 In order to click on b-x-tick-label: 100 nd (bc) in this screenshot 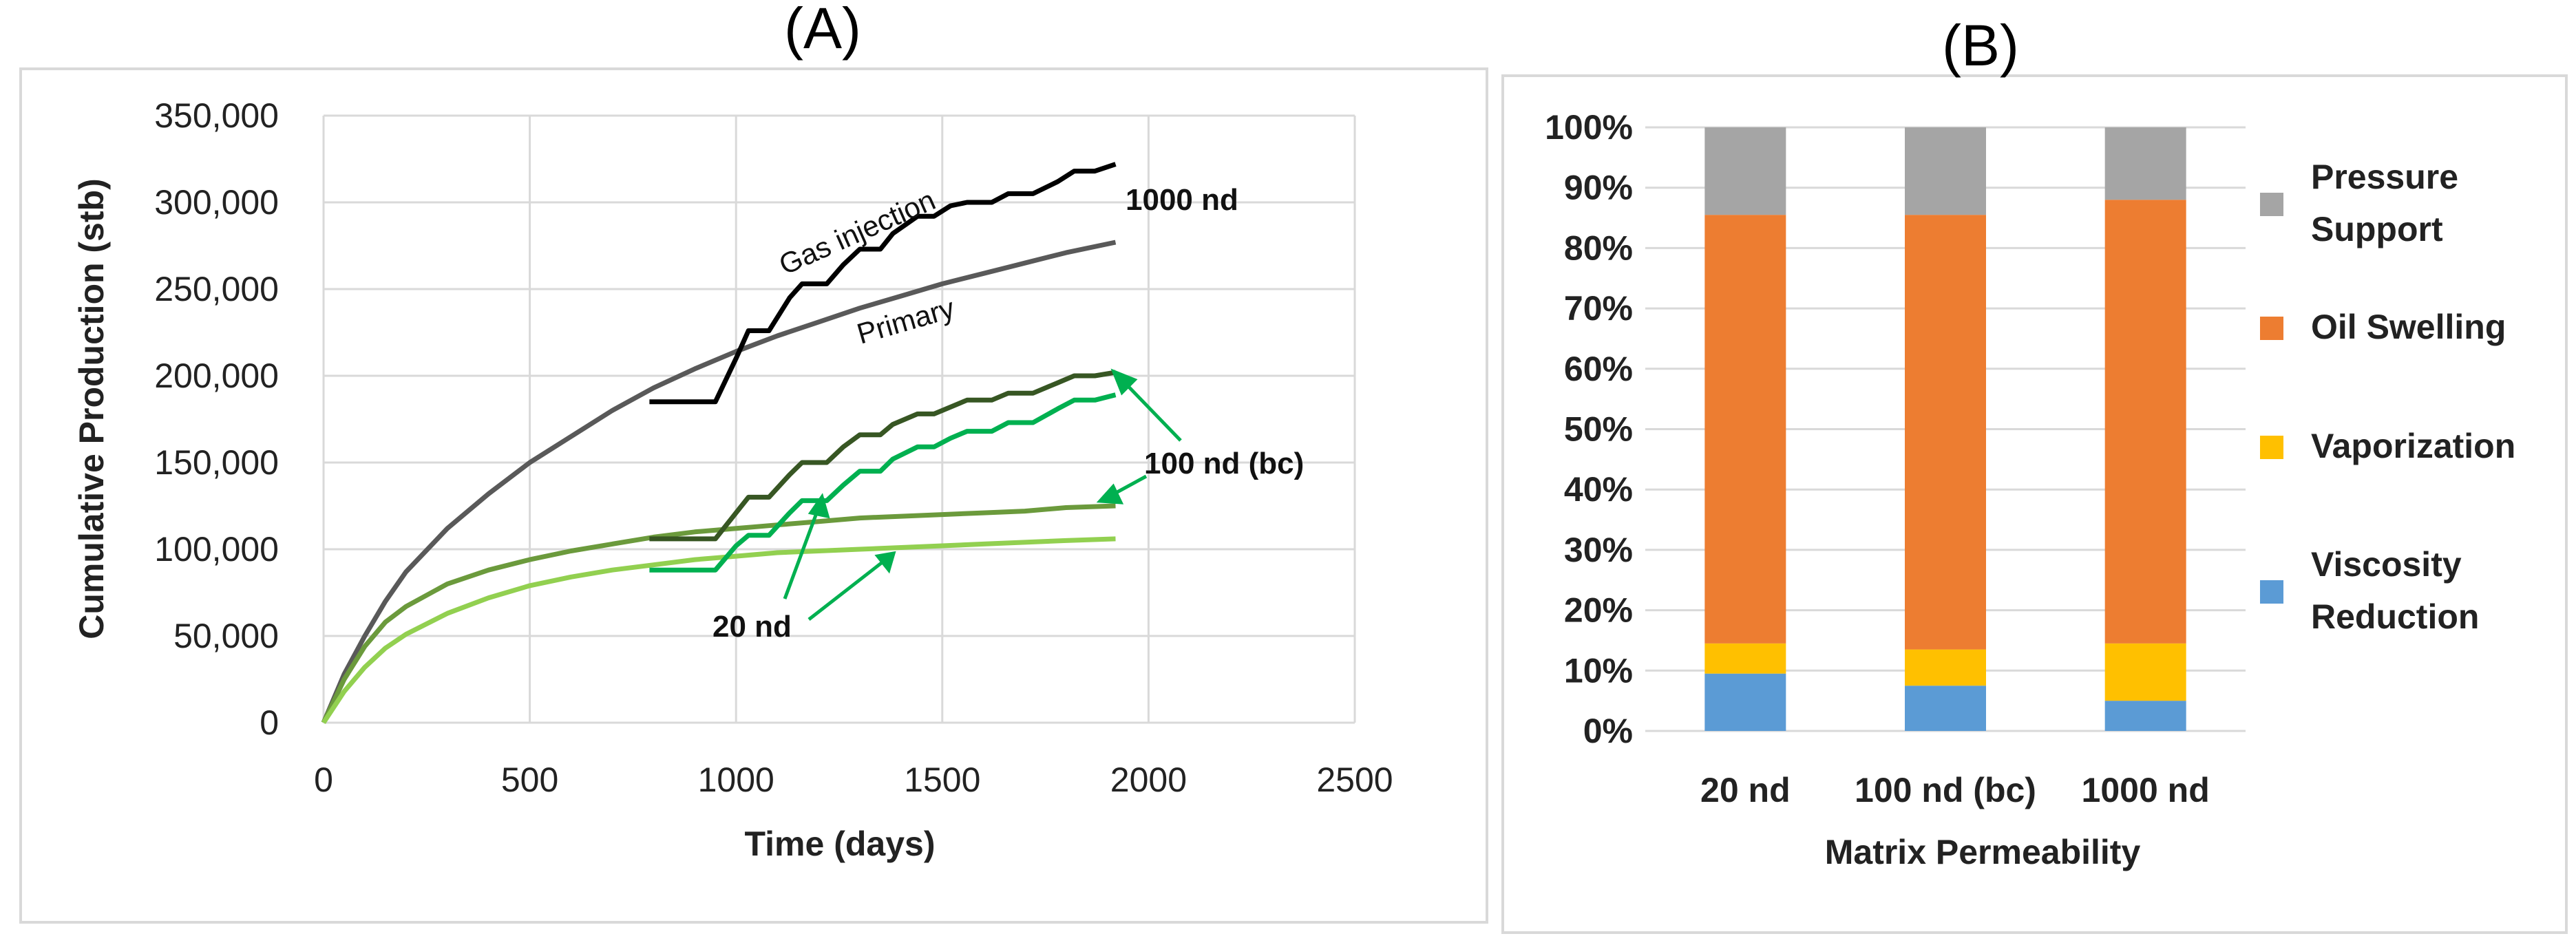, I will do `click(1946, 790)`.